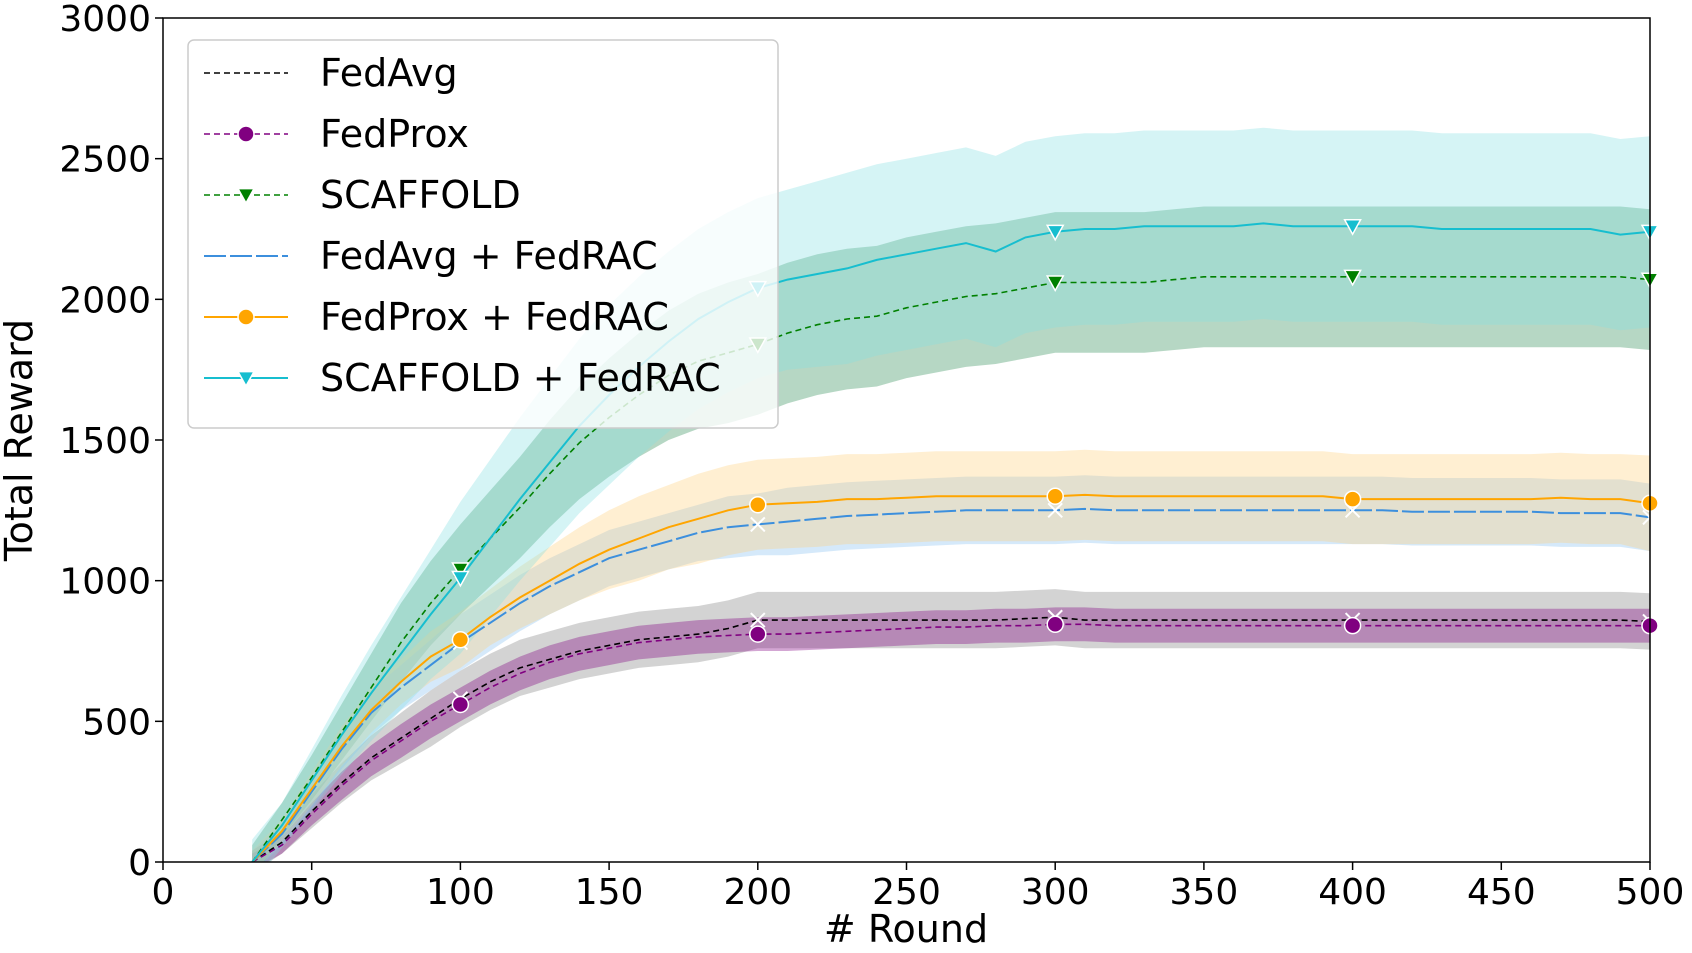 The image size is (1692, 953). What do you see at coordinates (116, 722) in the screenshot?
I see `y-tick-label: 500` at bounding box center [116, 722].